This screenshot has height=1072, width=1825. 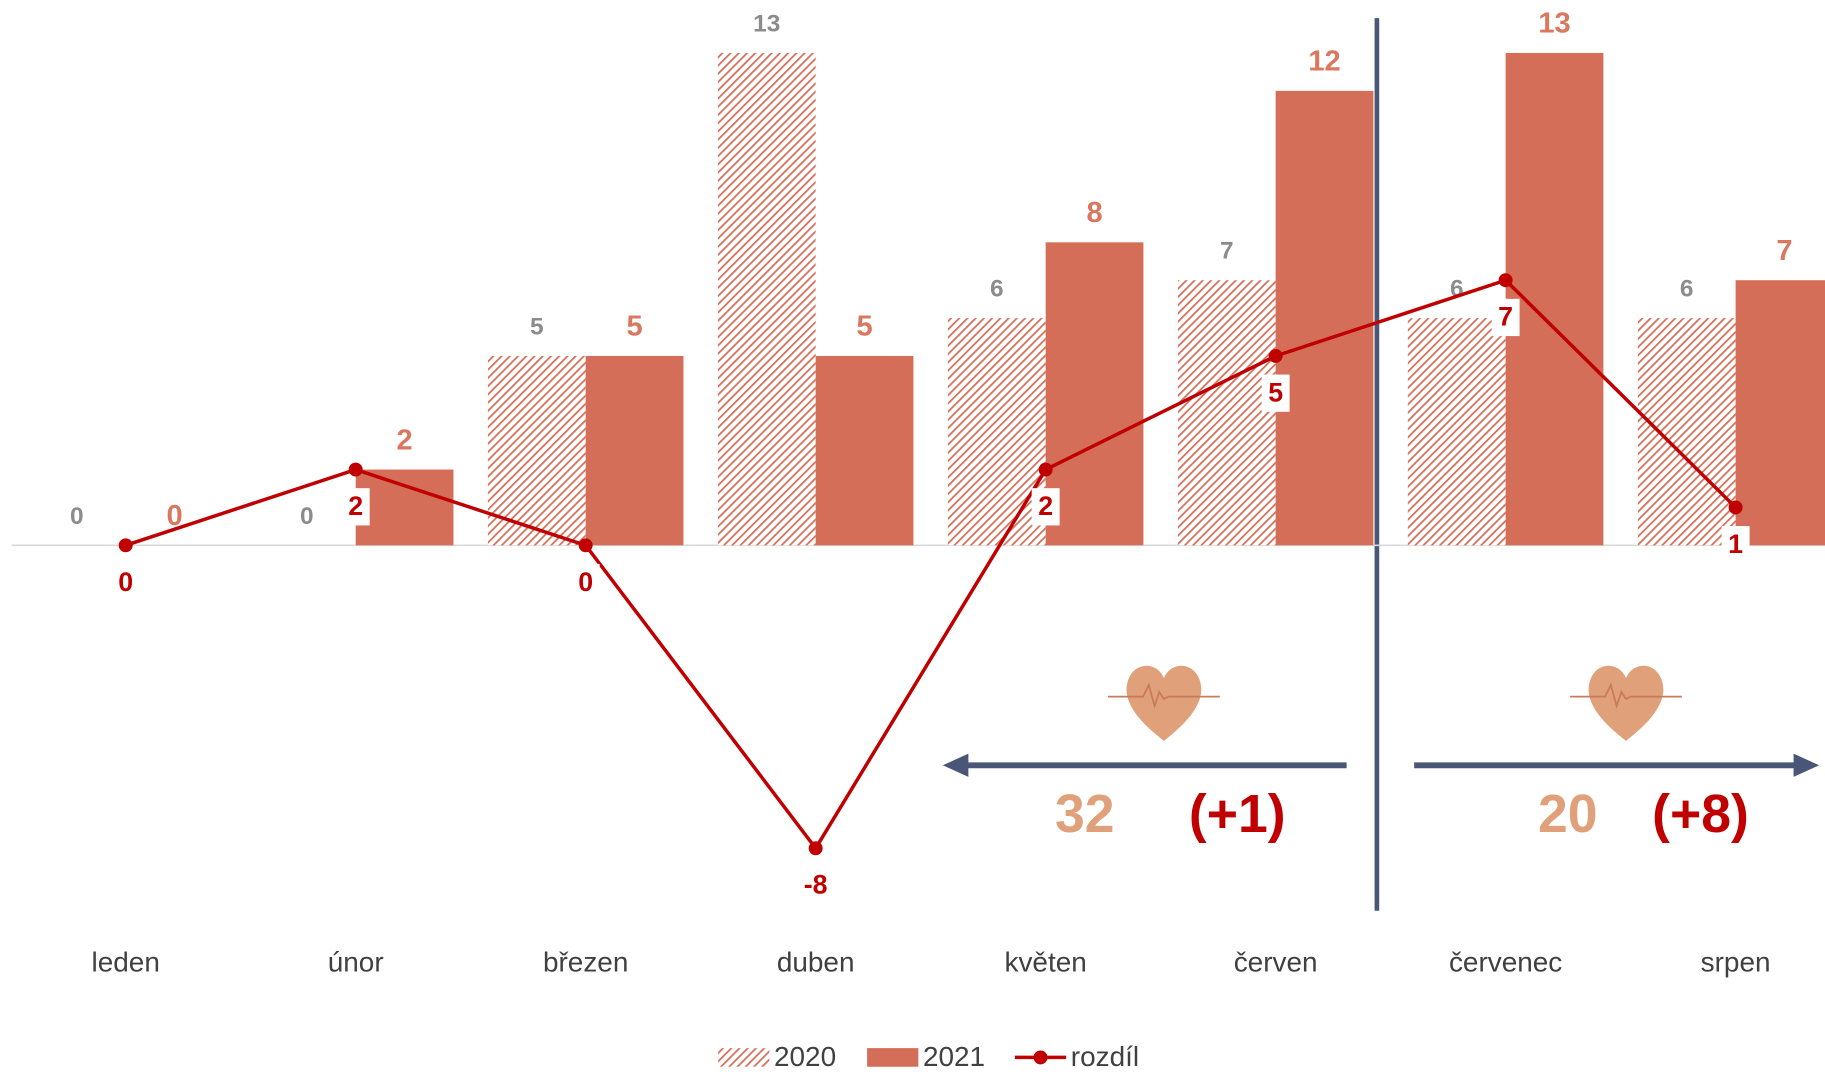 I want to click on x-tick-label: leden, so click(x=126, y=962).